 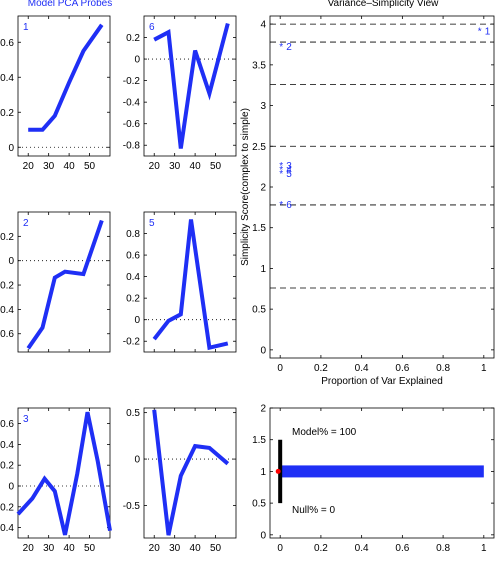 What do you see at coordinates (384, 4) in the screenshot?
I see `right-figure-title: Variance–Simplicity View` at bounding box center [384, 4].